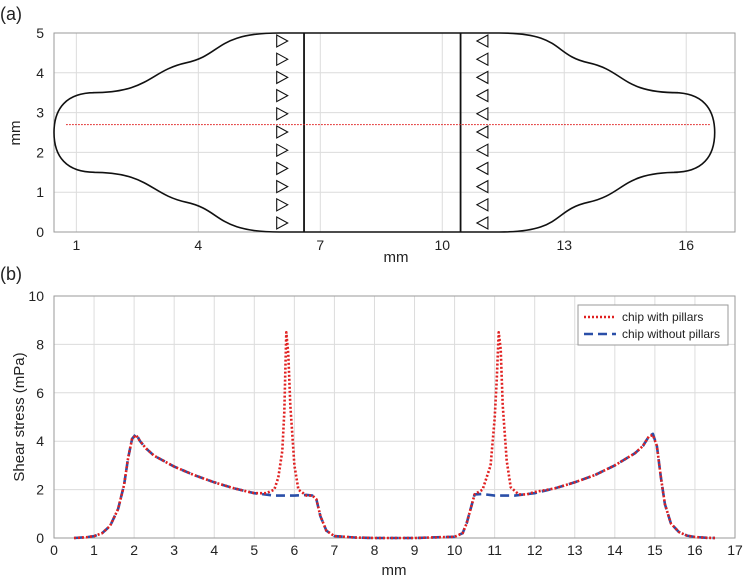 The image size is (746, 578). I want to click on panel-b-x-tick-label: 12, so click(535, 550).